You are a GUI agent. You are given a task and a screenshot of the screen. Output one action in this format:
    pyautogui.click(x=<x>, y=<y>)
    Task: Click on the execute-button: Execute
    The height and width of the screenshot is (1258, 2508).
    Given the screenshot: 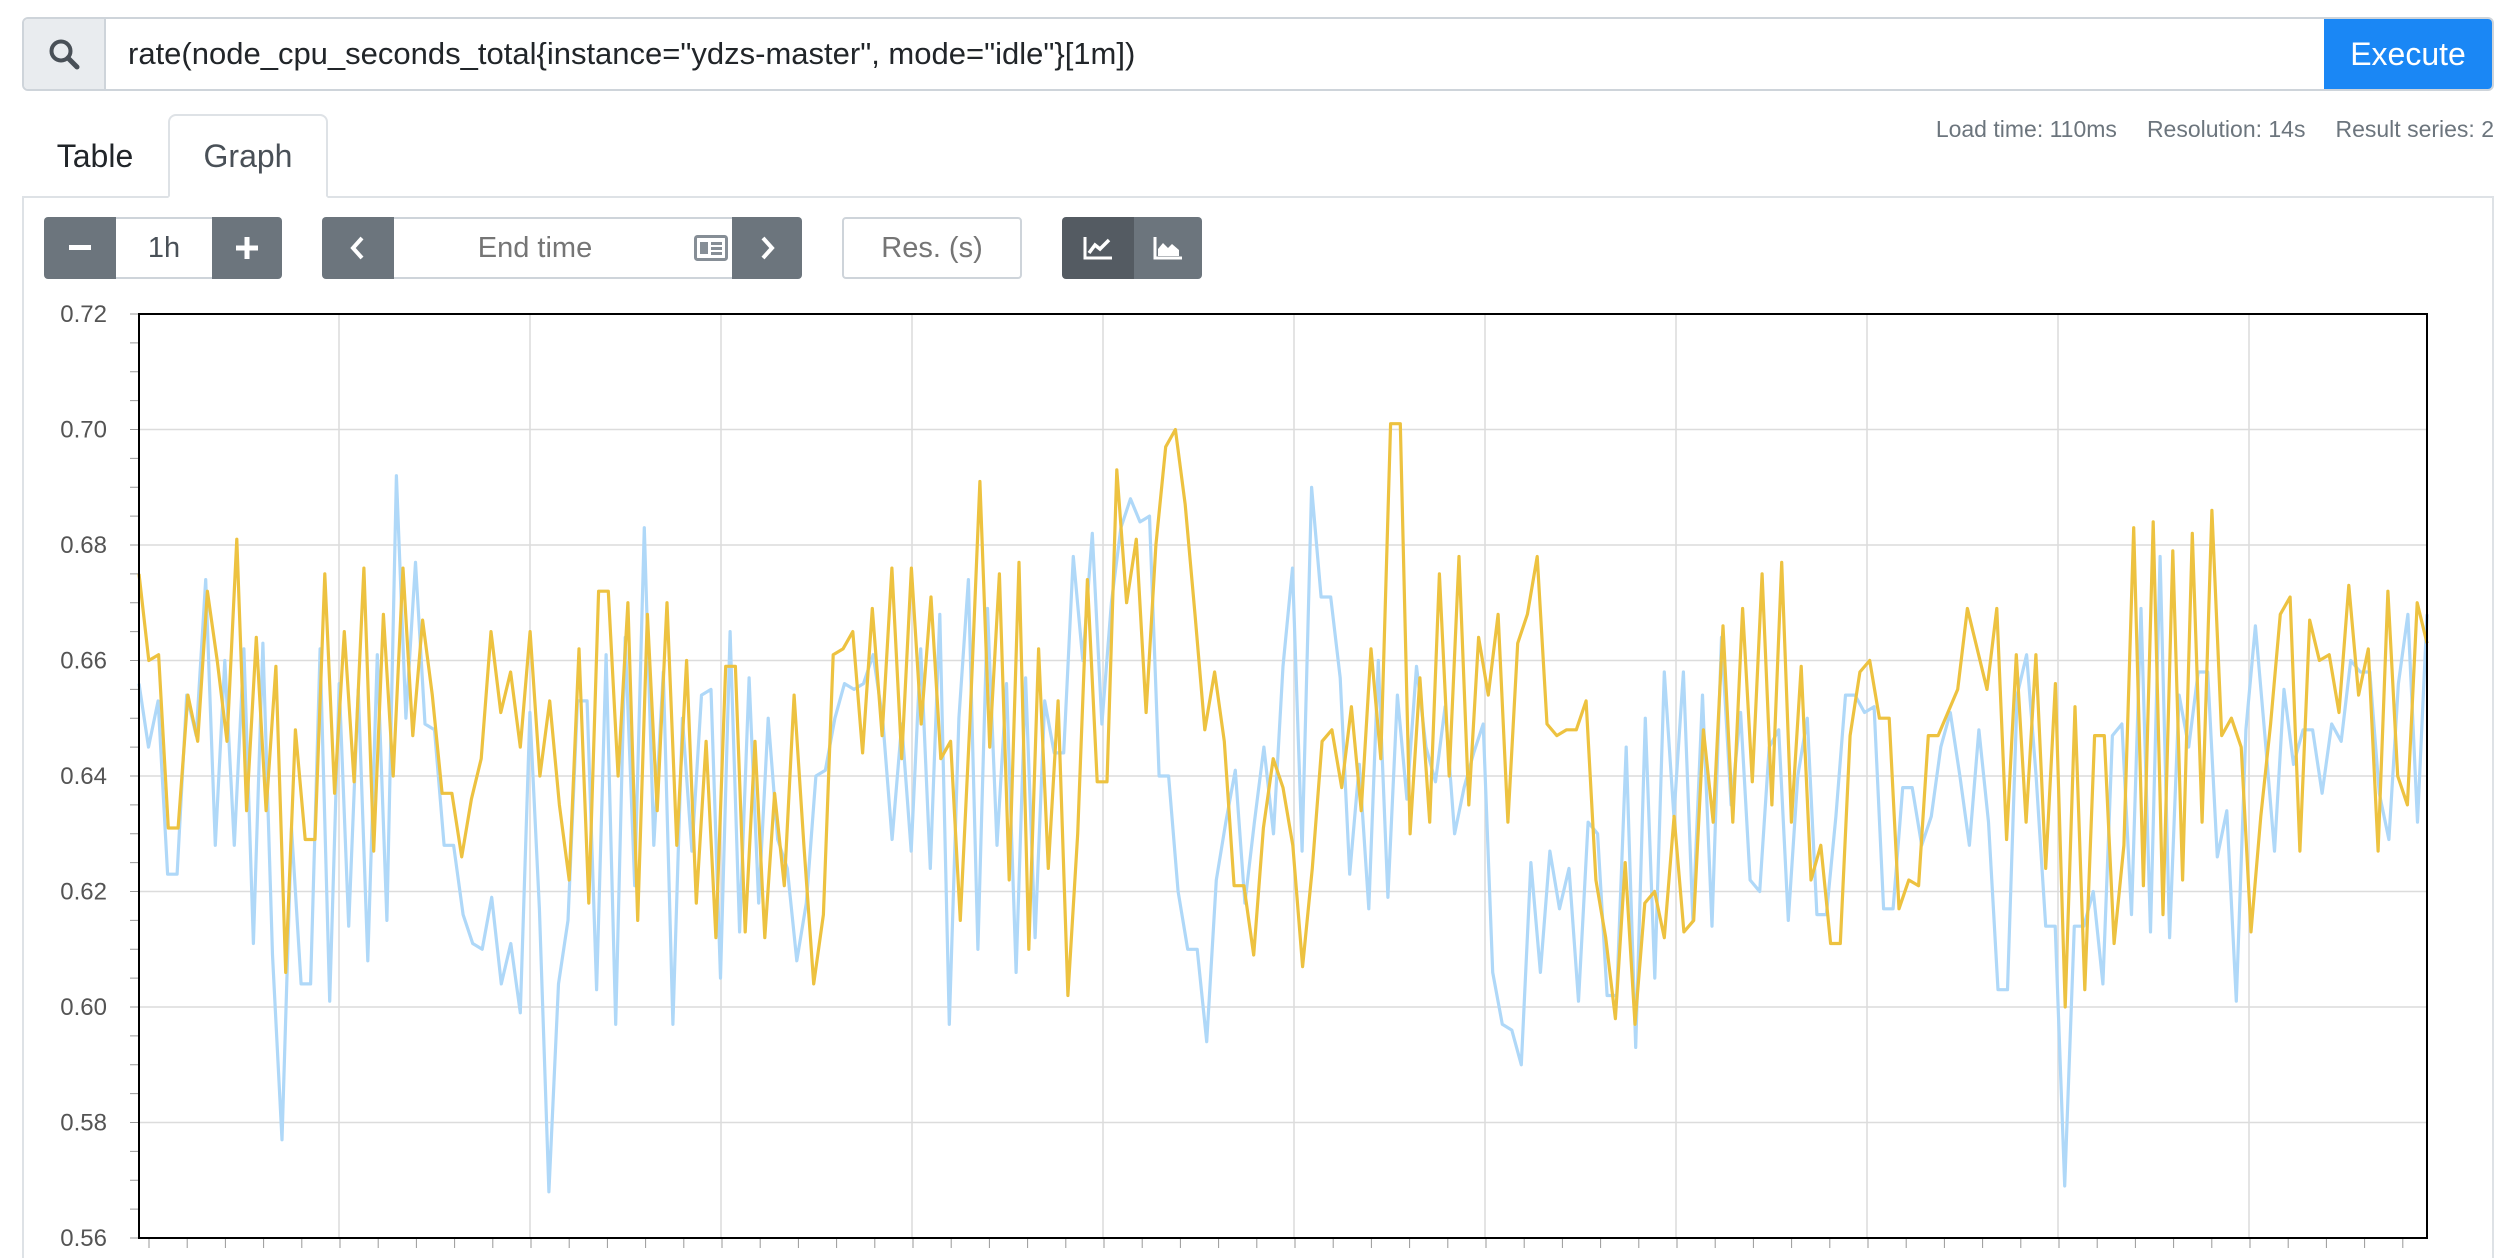 What is the action you would take?
    pyautogui.click(x=2408, y=54)
    